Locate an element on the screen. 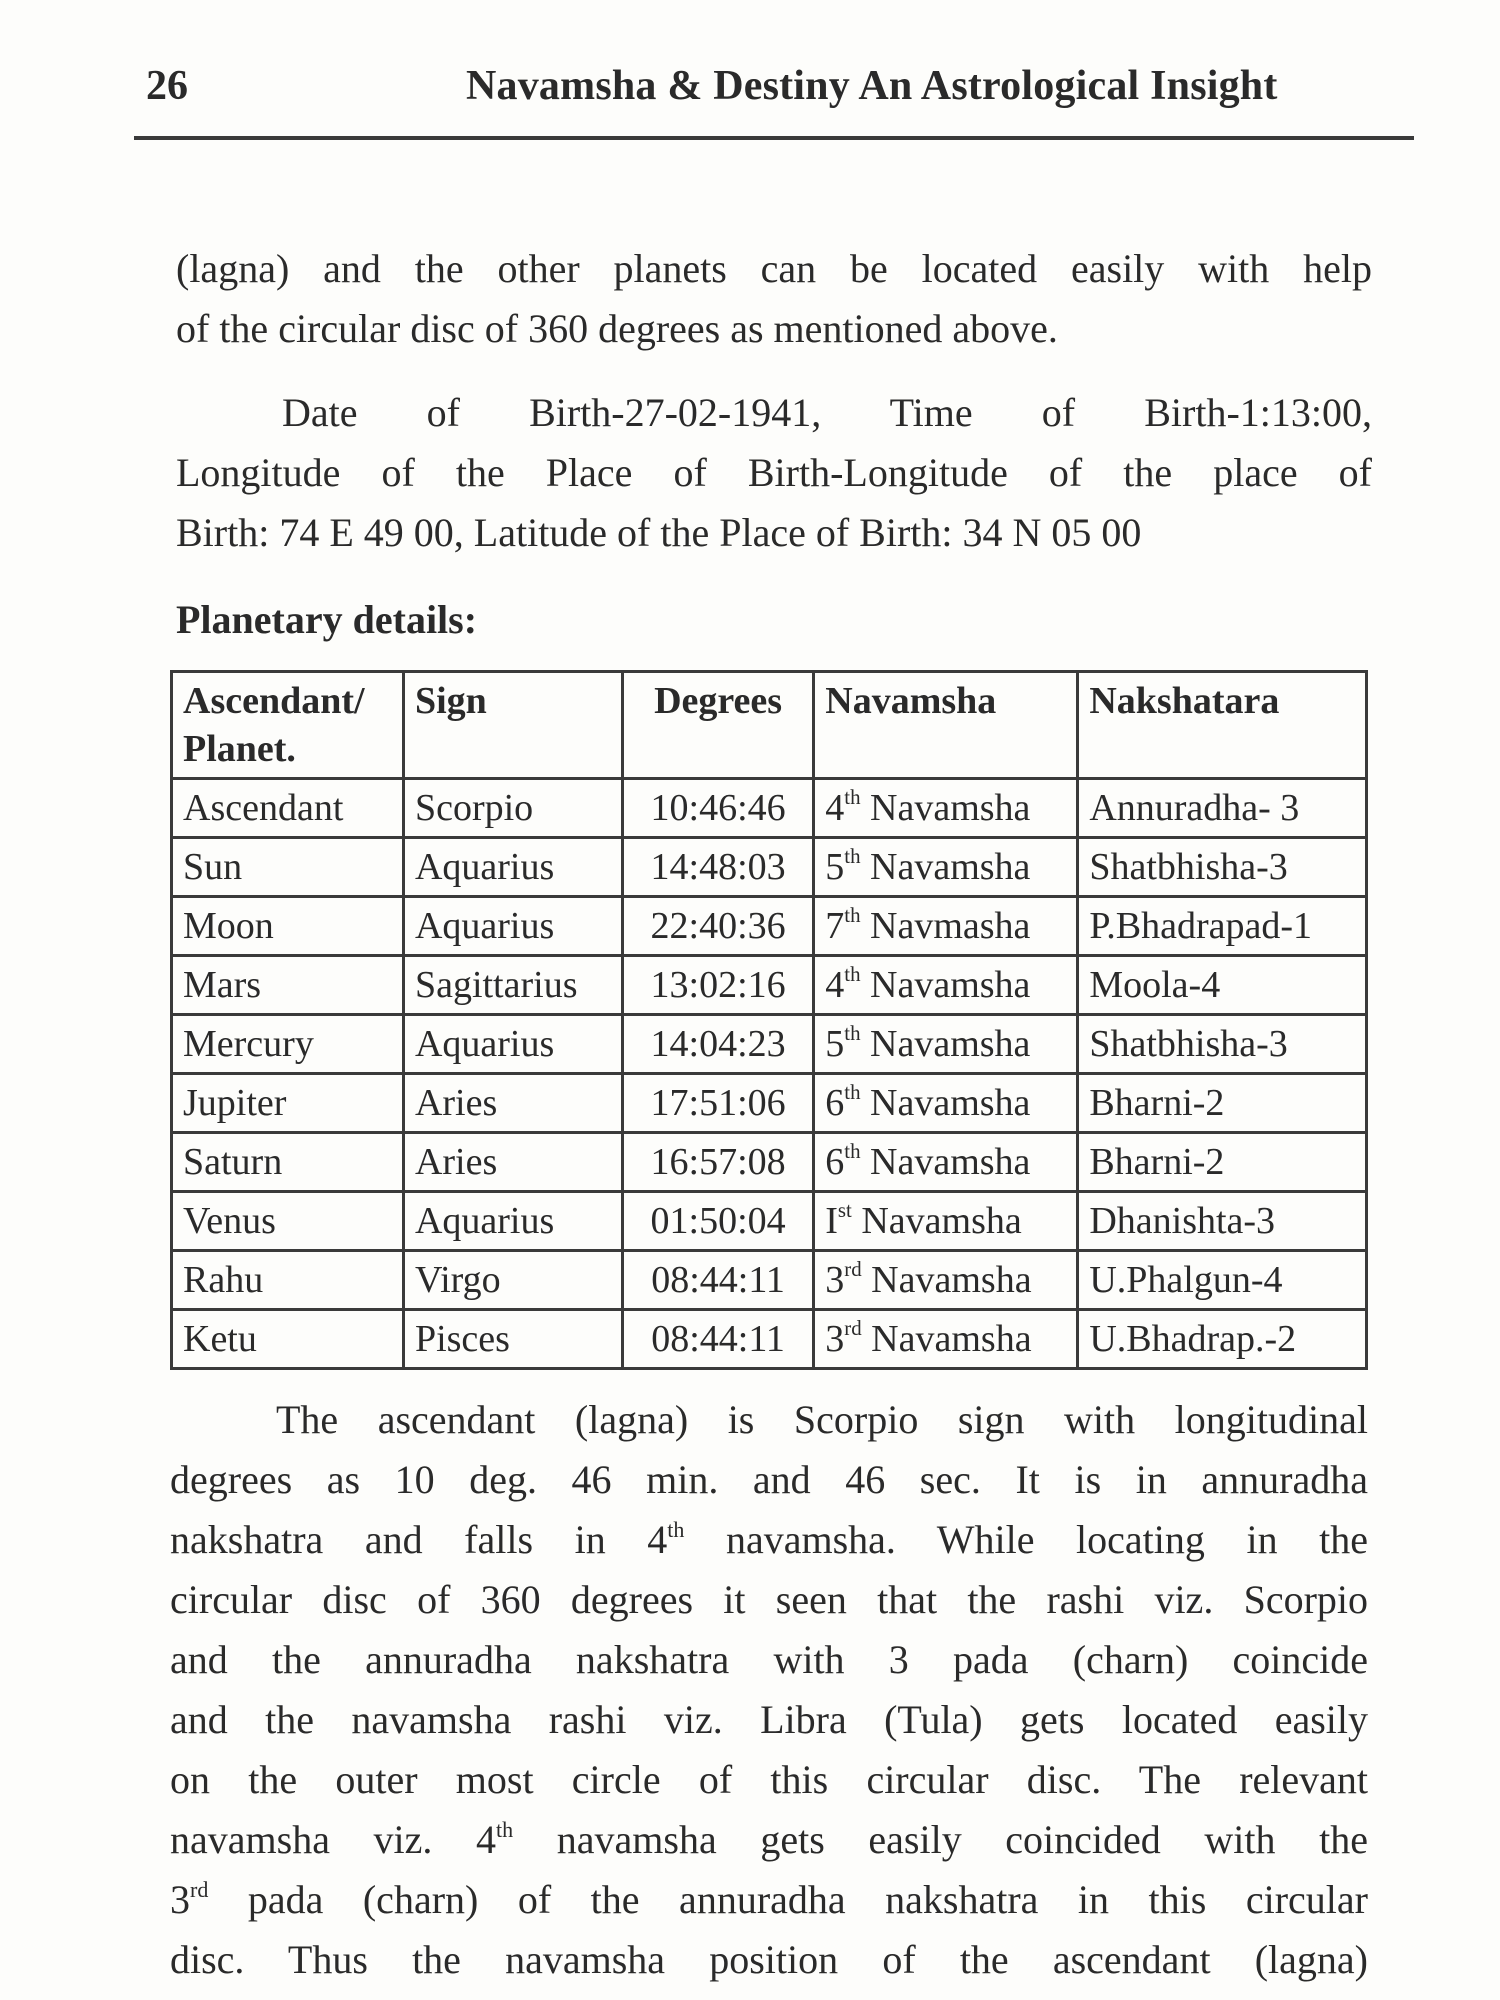 The width and height of the screenshot is (1500, 2000). navamsha-cell: Ist Navamsha is located at coordinates (946, 1221).